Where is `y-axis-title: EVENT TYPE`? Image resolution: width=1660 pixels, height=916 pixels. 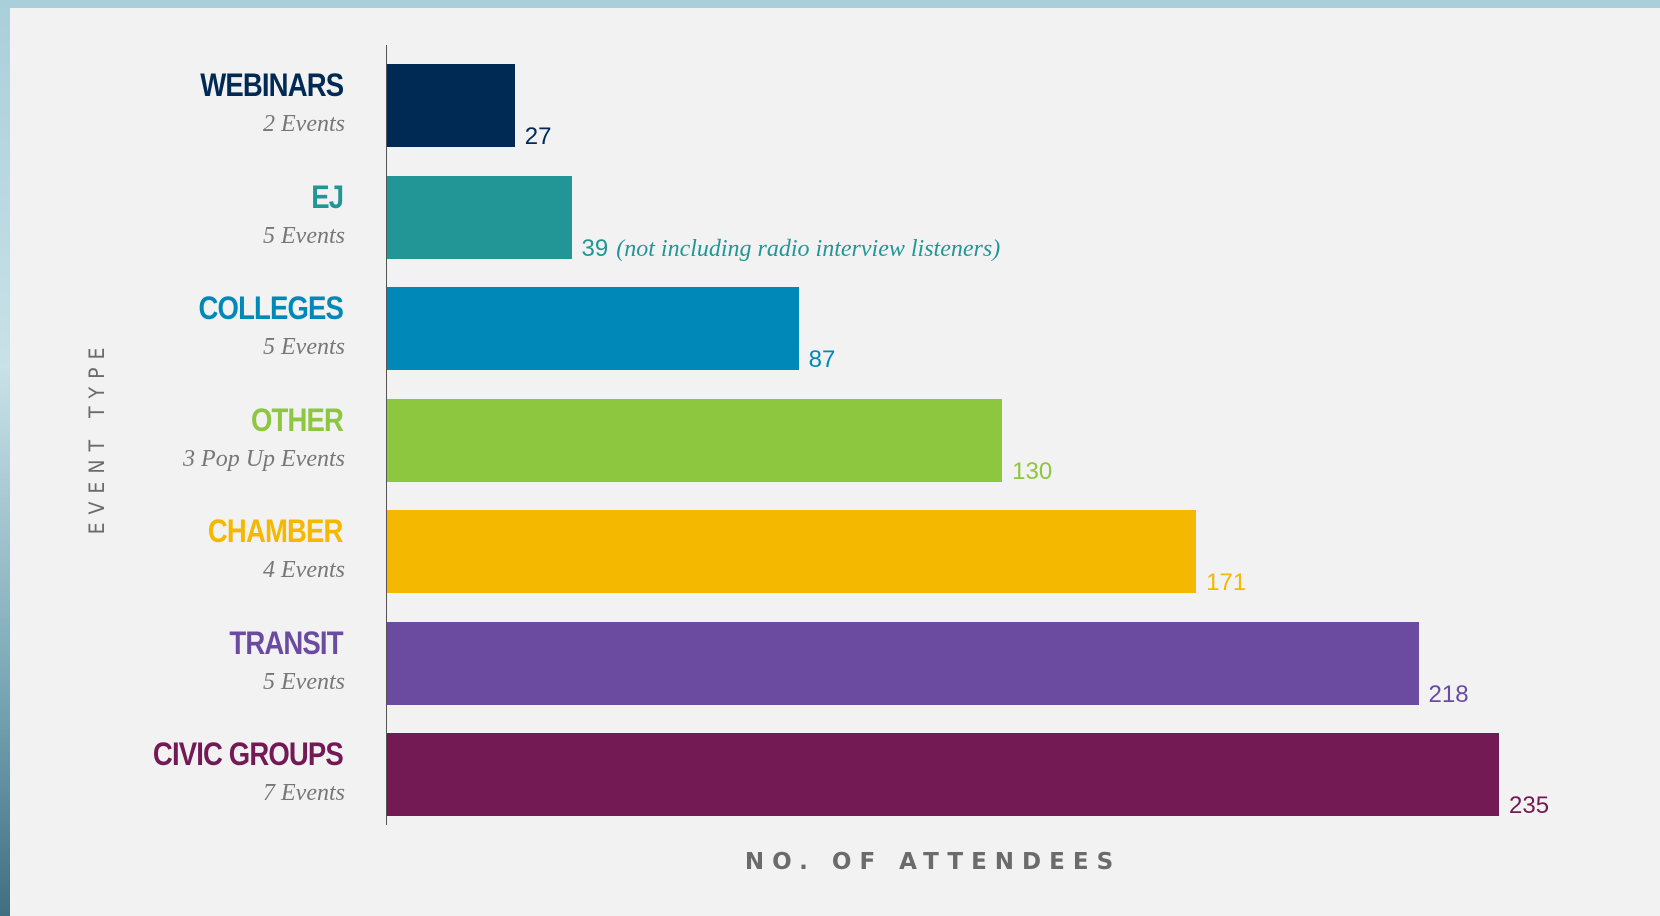 y-axis-title: EVENT TYPE is located at coordinates (97, 437).